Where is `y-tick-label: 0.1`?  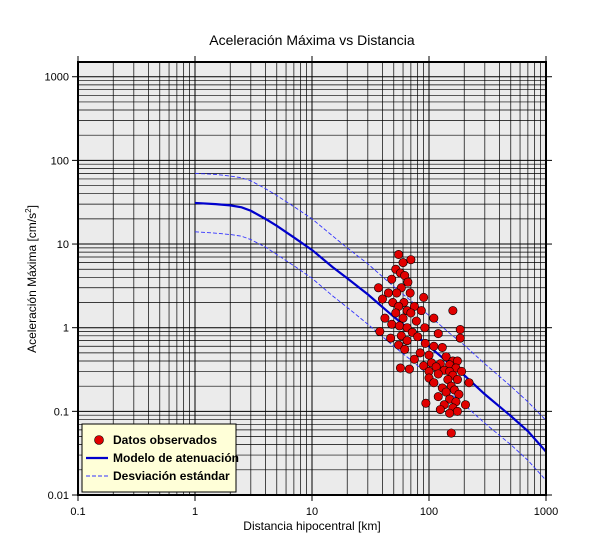 y-tick-label: 0.1 is located at coordinates (61, 412).